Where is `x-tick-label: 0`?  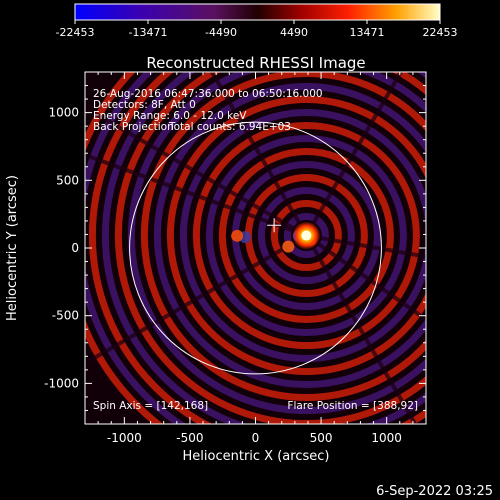
x-tick-label: 0 is located at coordinates (256, 438).